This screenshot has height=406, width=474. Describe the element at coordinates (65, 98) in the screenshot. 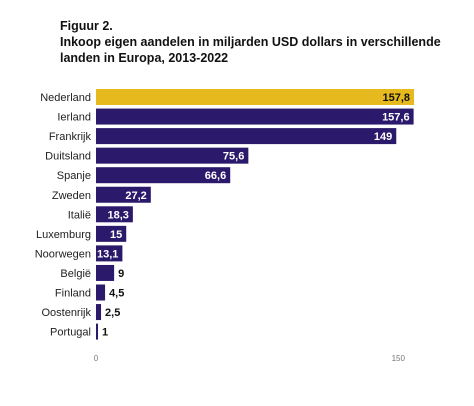

I see `category-label: Nederland` at that location.